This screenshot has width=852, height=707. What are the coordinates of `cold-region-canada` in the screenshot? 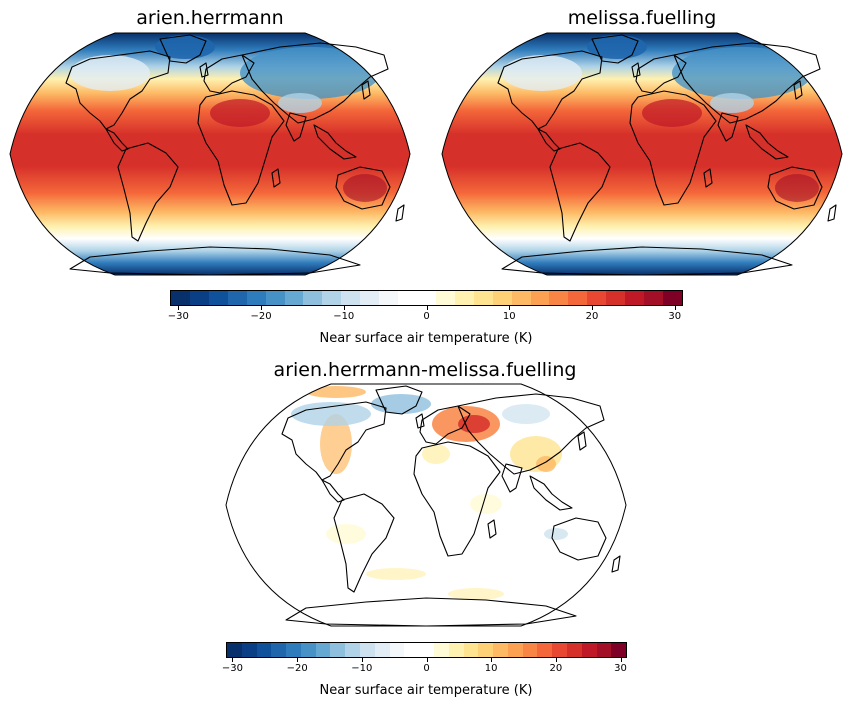 It's located at (110, 73).